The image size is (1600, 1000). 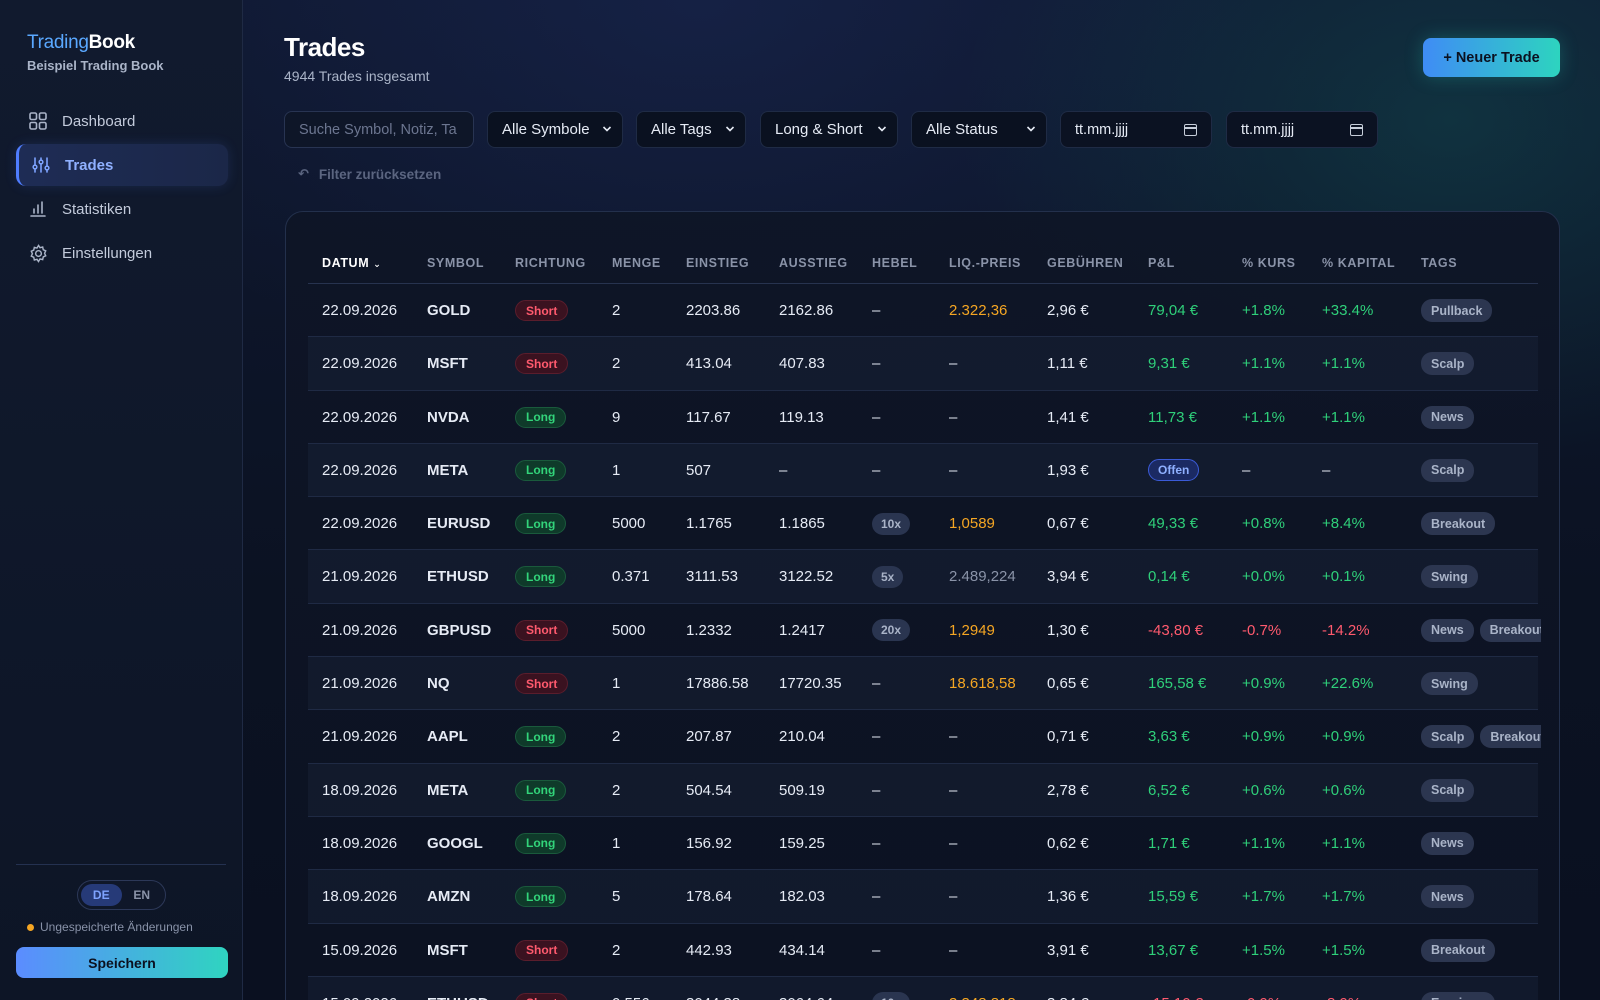 What do you see at coordinates (802, 897) in the screenshot?
I see `cell-exit-text: 182.03` at bounding box center [802, 897].